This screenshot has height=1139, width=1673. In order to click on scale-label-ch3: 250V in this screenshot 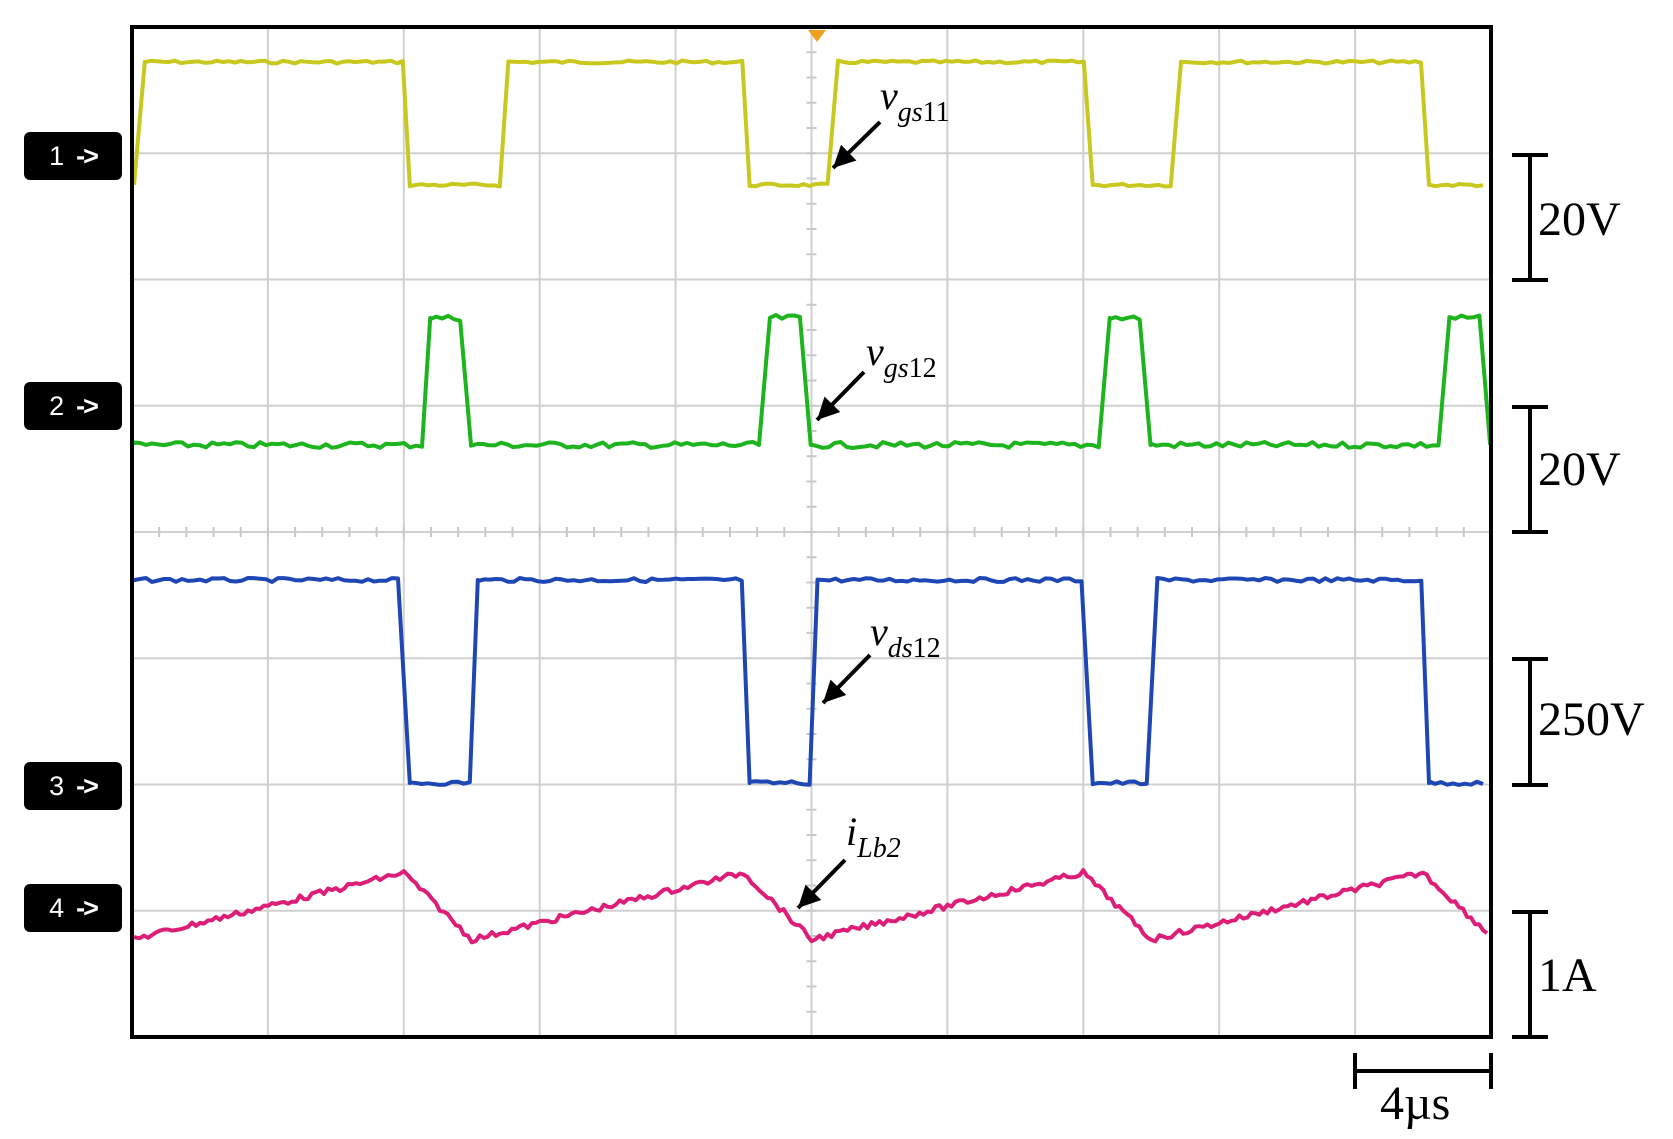, I will do `click(1591, 719)`.